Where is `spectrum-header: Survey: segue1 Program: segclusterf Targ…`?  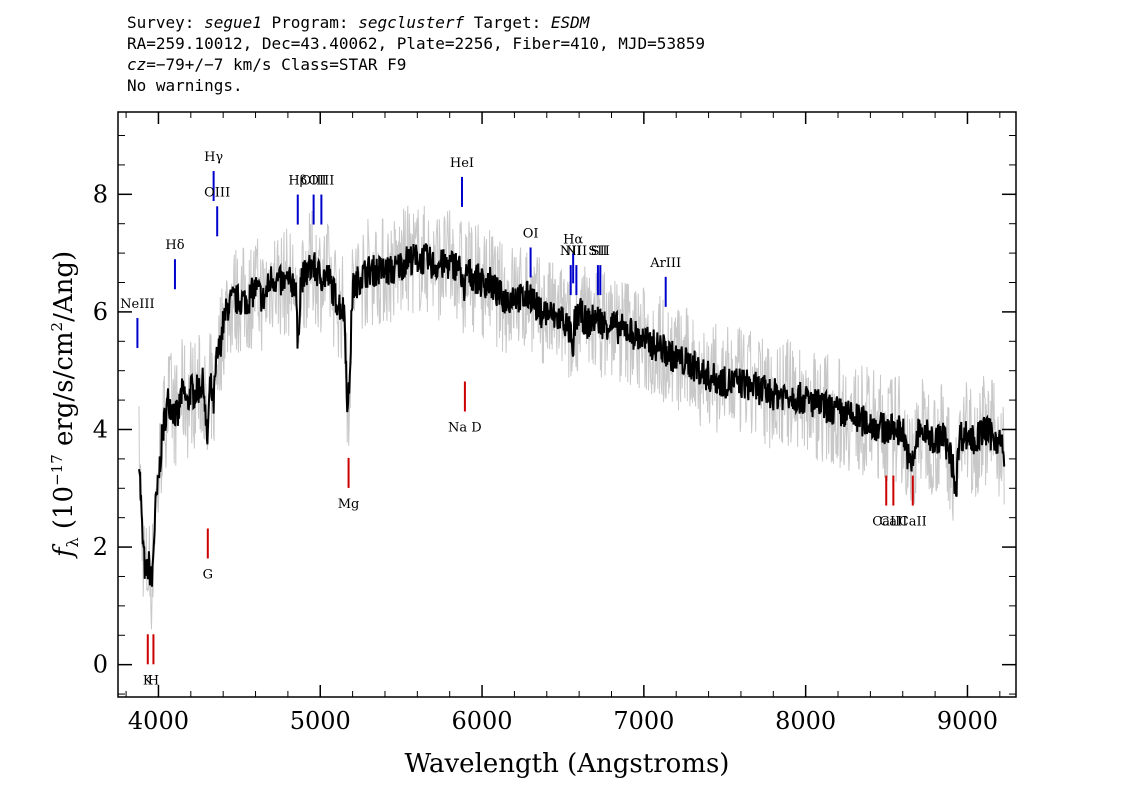 spectrum-header: Survey: segue1 Program: segclusterf Targ… is located at coordinates (416, 54).